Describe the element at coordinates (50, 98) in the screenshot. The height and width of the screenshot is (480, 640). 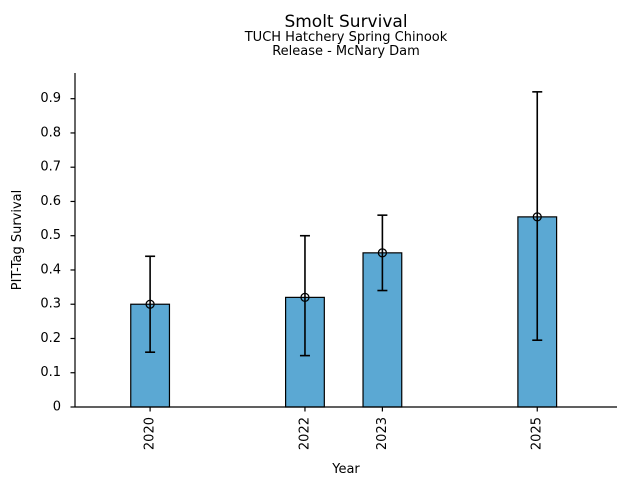
I see `y-tick-label: 0.9` at that location.